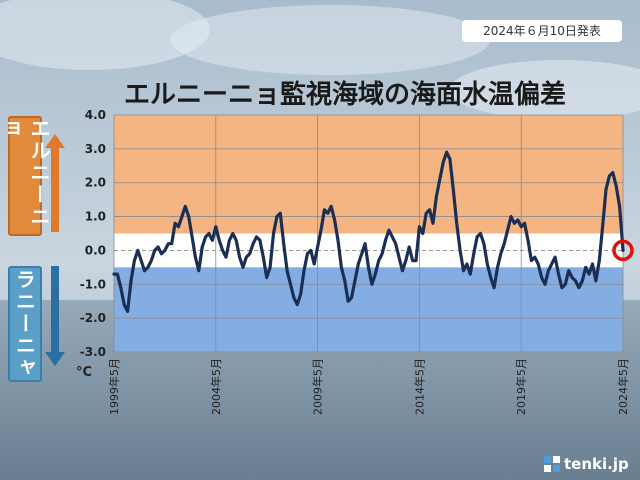 Image resolution: width=640 pixels, height=480 pixels. I want to click on y-tick-labels: 4.0 3.0 2.0 1.0 0.0 -1.0 -2.0 -3.0, so click(93, 233).